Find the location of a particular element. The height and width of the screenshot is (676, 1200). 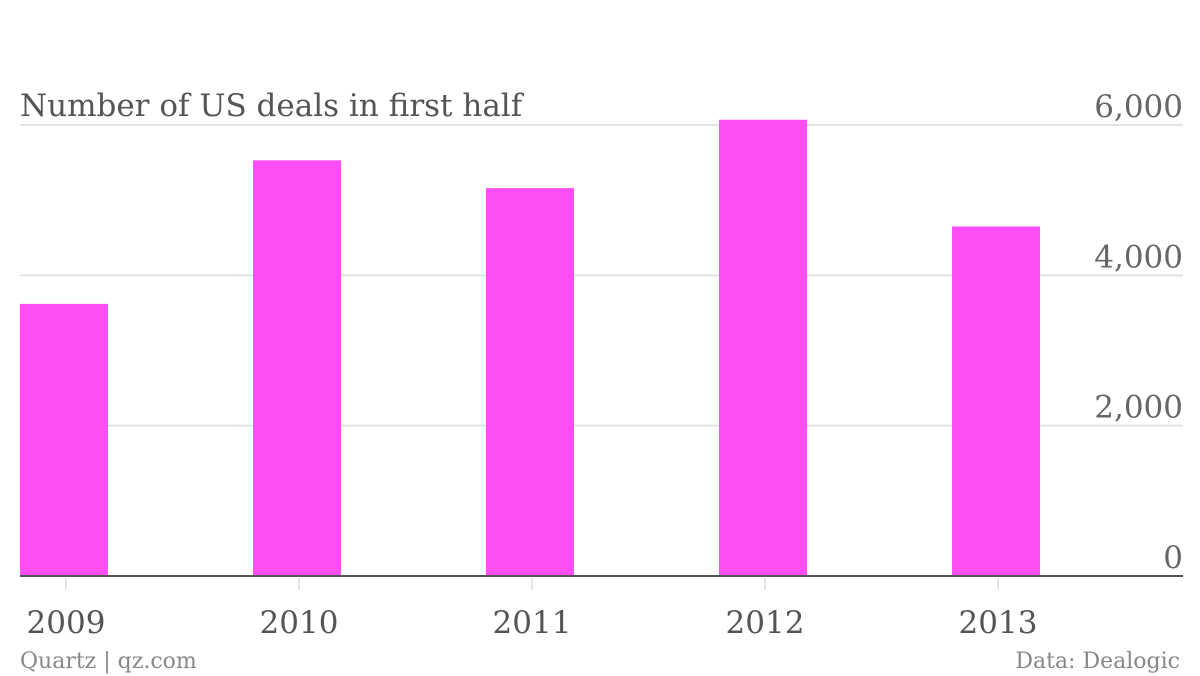

y-tick-label: 6,000 is located at coordinates (1138, 107).